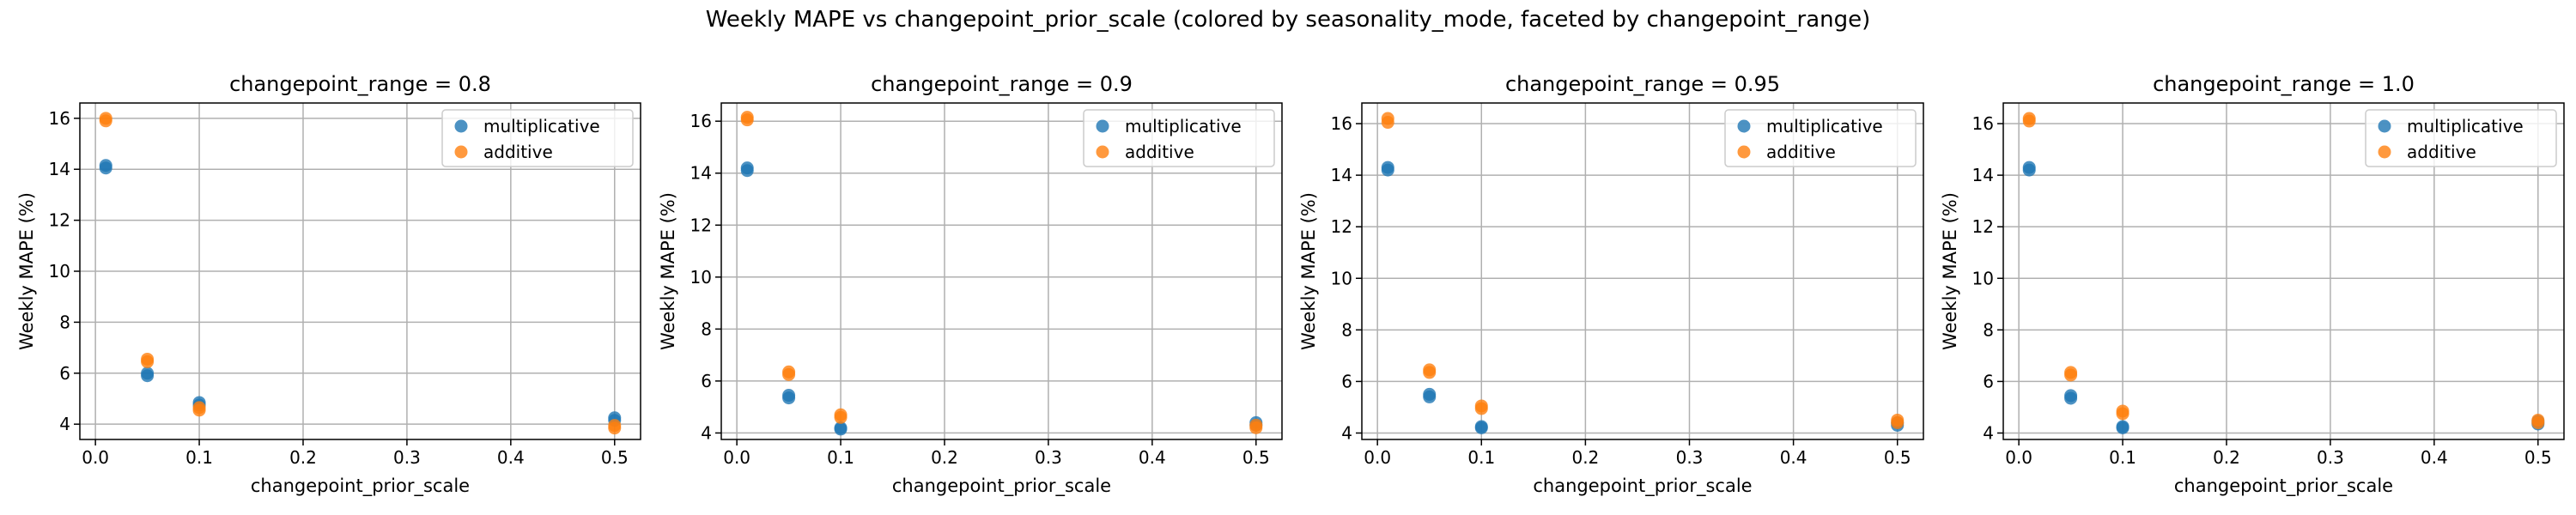 Image resolution: width=2576 pixels, height=515 pixels. What do you see at coordinates (2284, 84) in the screenshot?
I see `panel-title: changepoint_range = 1.0` at bounding box center [2284, 84].